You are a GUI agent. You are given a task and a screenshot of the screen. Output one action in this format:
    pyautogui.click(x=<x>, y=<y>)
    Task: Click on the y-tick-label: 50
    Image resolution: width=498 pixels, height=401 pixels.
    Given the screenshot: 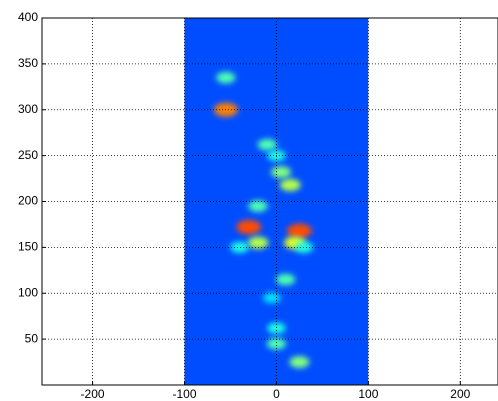 What is the action you would take?
    pyautogui.click(x=32, y=338)
    